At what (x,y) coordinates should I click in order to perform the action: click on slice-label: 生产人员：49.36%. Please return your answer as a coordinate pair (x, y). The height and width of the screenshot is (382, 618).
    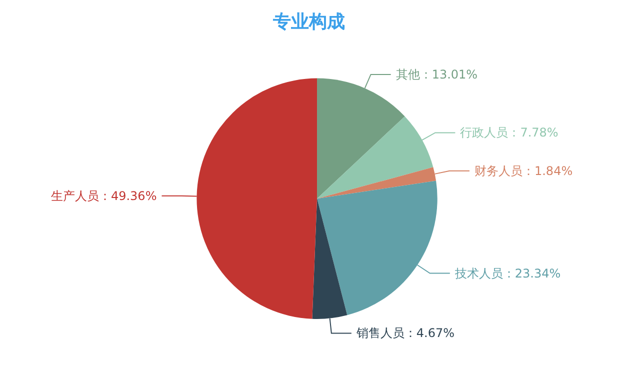
    Looking at the image, I should click on (103, 195).